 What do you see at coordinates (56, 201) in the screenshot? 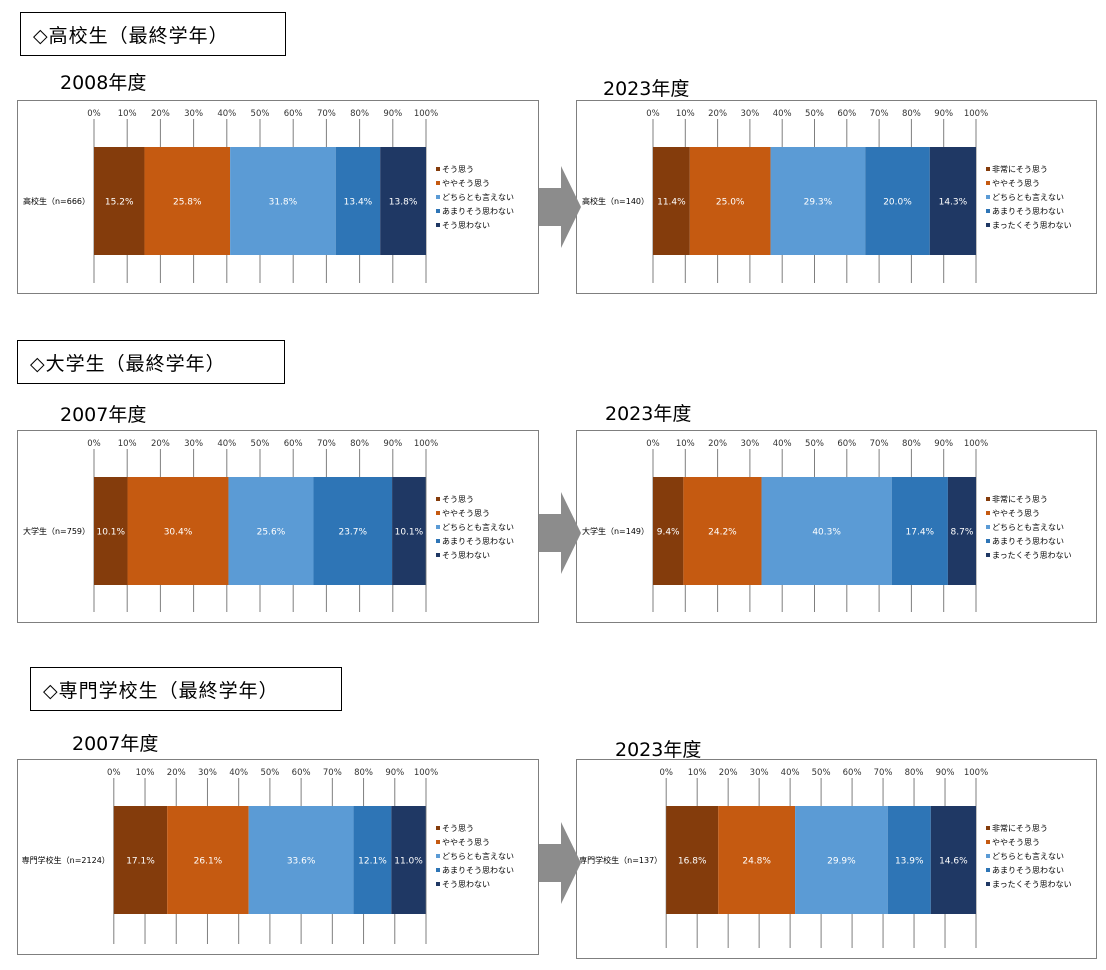
I see `category-label: 高校生（n=666）` at bounding box center [56, 201].